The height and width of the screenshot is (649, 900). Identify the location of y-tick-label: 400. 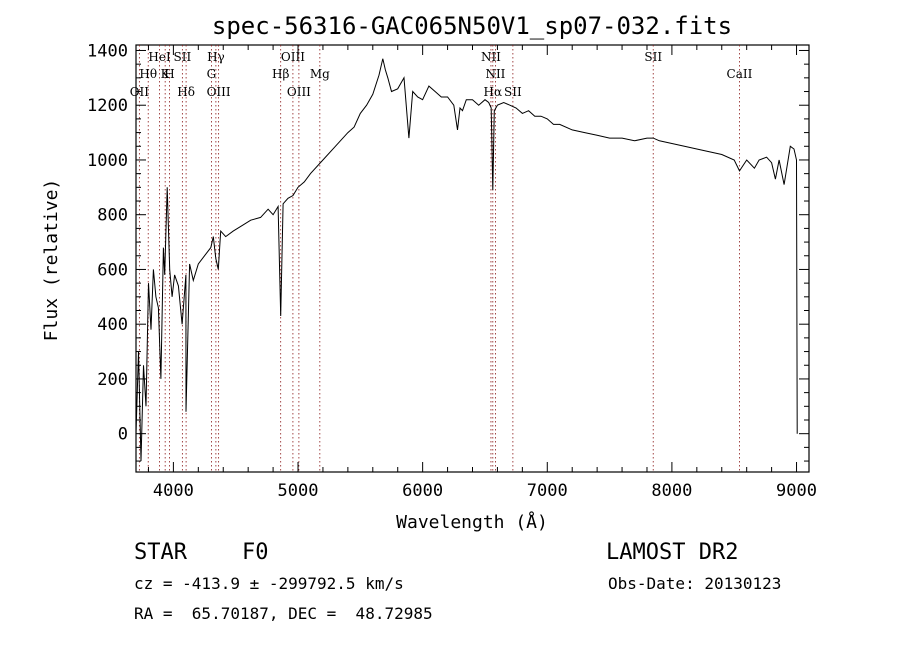
(112, 325).